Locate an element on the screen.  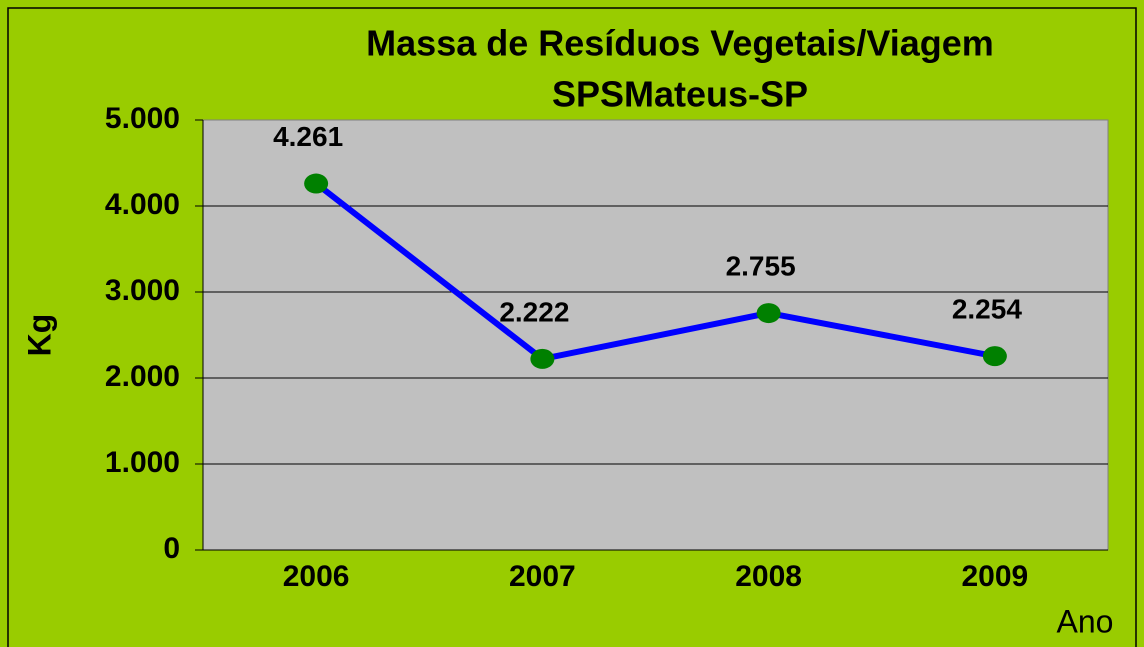
data-label: 2.254 is located at coordinates (987, 309).